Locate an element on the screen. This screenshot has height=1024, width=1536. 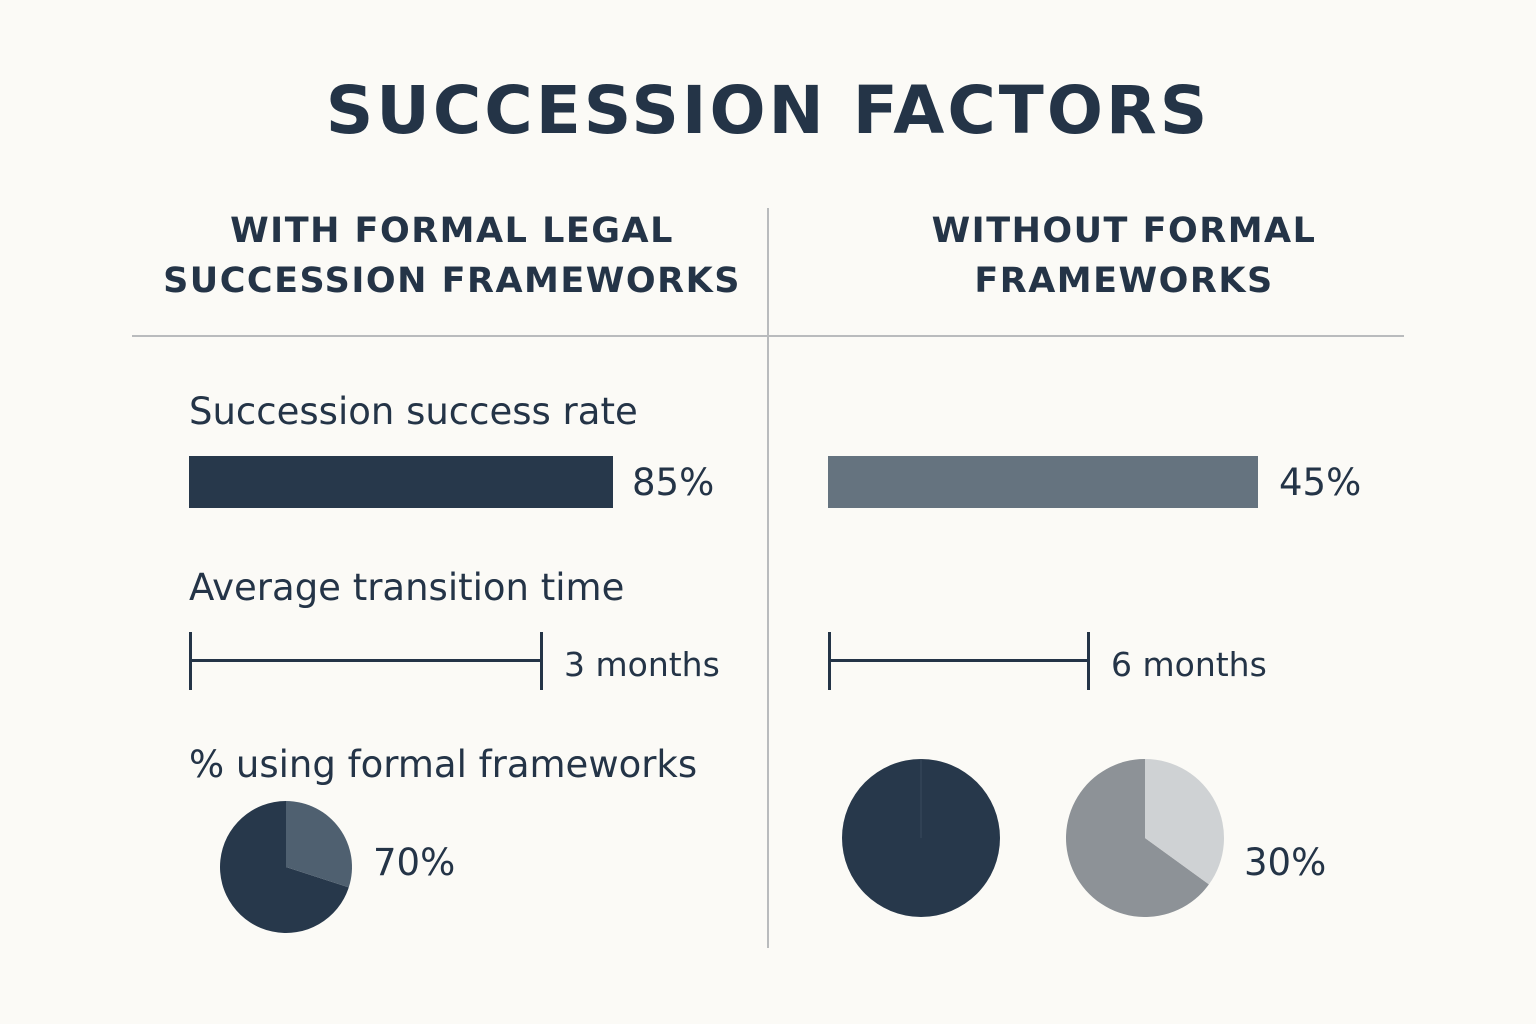
column-header-without-line1: WITHOUT FORMAL is located at coordinates (1124, 231).